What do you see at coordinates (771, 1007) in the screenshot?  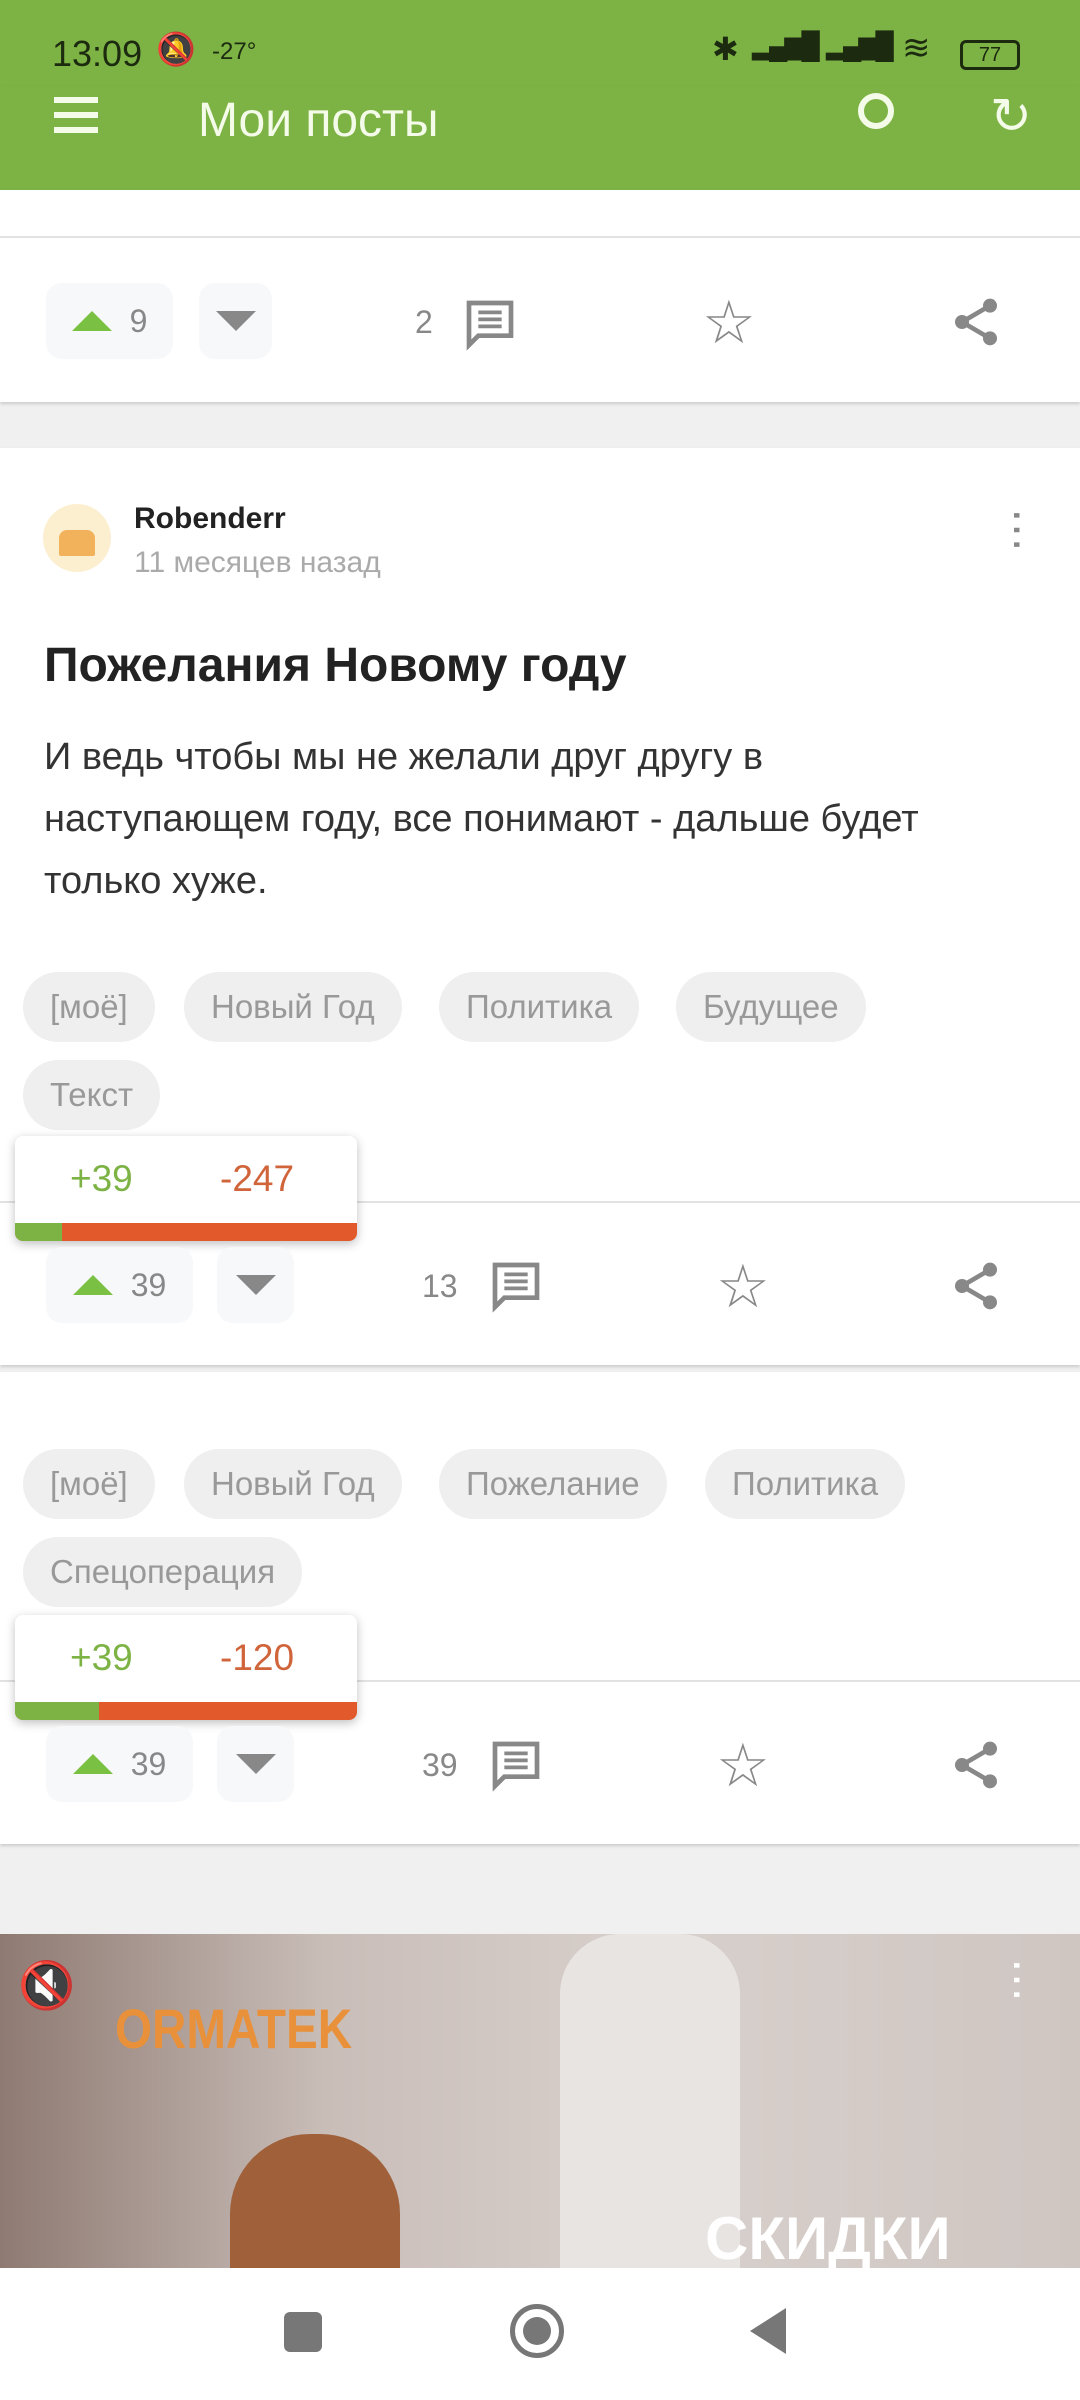 I see `tag: Будущее` at bounding box center [771, 1007].